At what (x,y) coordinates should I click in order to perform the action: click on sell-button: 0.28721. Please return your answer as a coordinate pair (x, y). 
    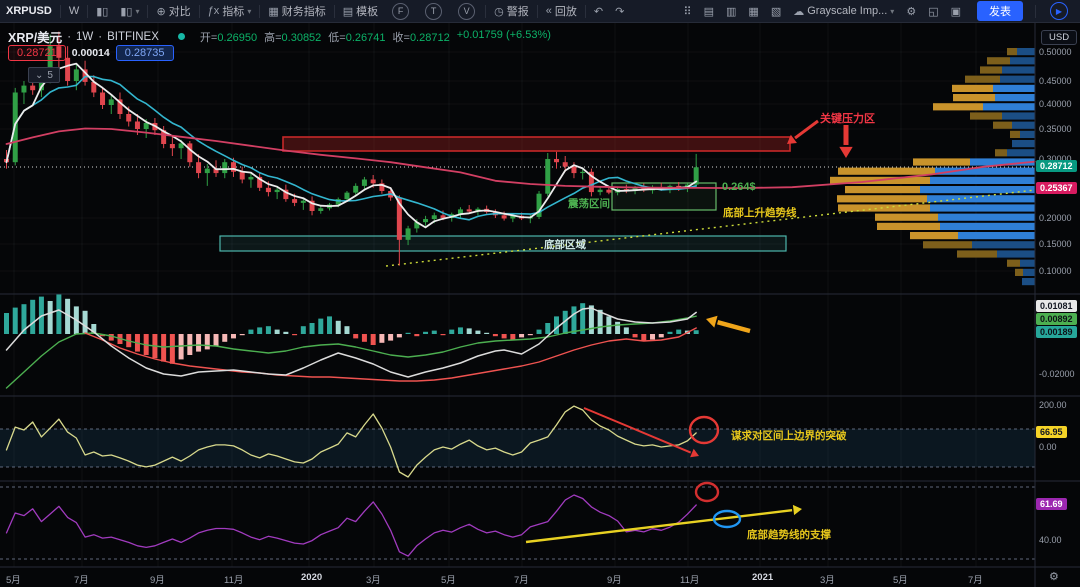
    Looking at the image, I should click on (37, 53).